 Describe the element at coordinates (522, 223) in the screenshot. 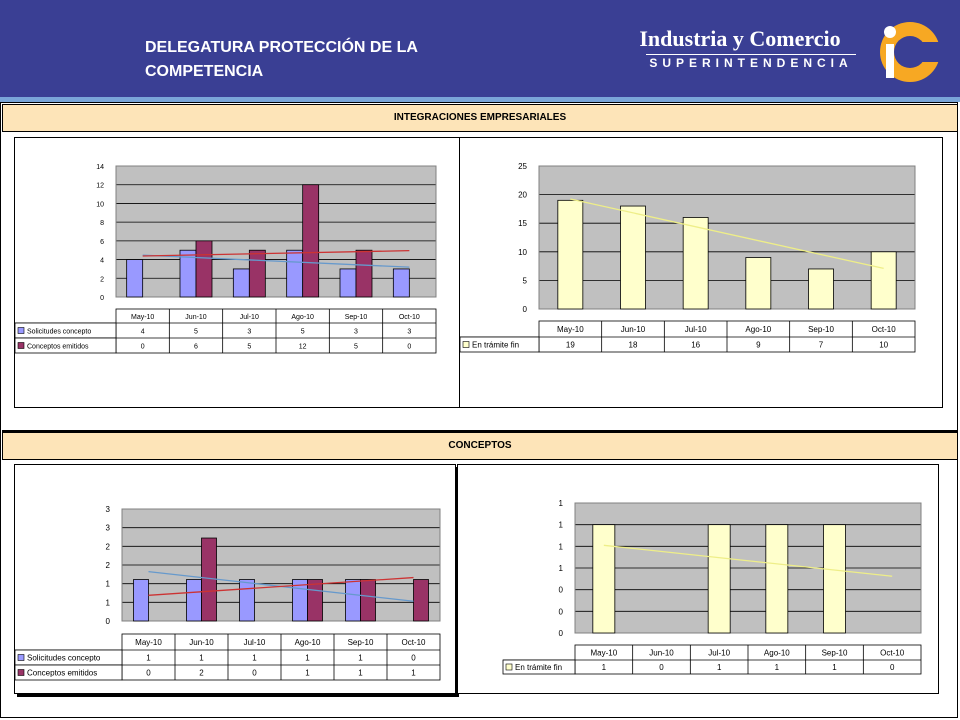

I see `y-tick-label: 15` at that location.